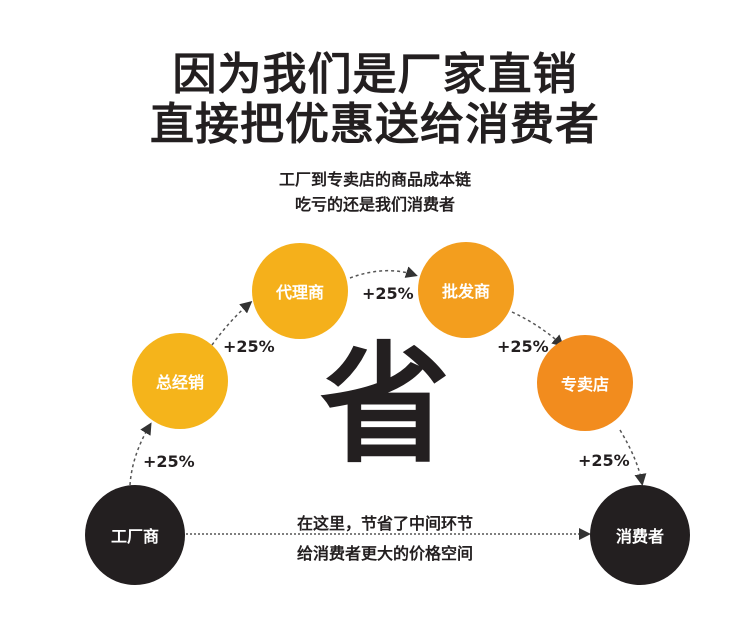  What do you see at coordinates (384, 553) in the screenshot?
I see `note-line-2: 给消费者更大的价格空间` at bounding box center [384, 553].